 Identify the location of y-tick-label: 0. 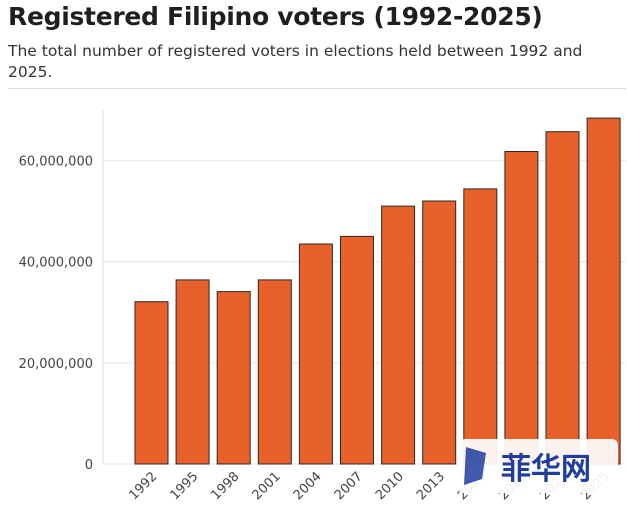
(89, 465).